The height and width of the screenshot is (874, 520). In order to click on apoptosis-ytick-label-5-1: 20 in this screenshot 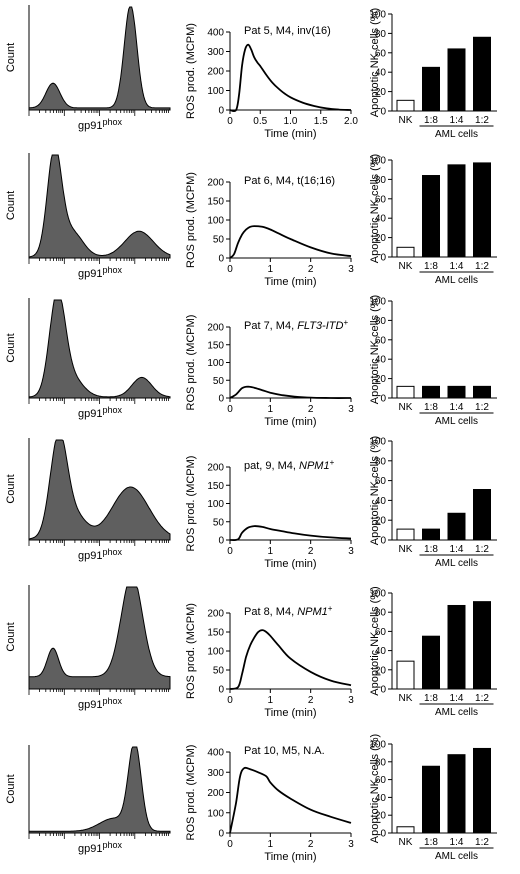, I will do `click(381, 670)`.